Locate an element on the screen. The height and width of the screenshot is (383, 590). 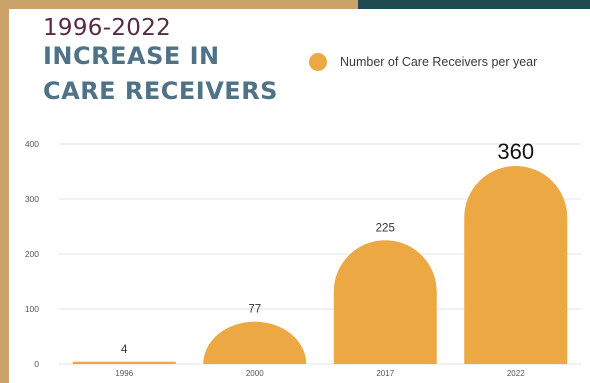
data-label: 77 is located at coordinates (254, 310).